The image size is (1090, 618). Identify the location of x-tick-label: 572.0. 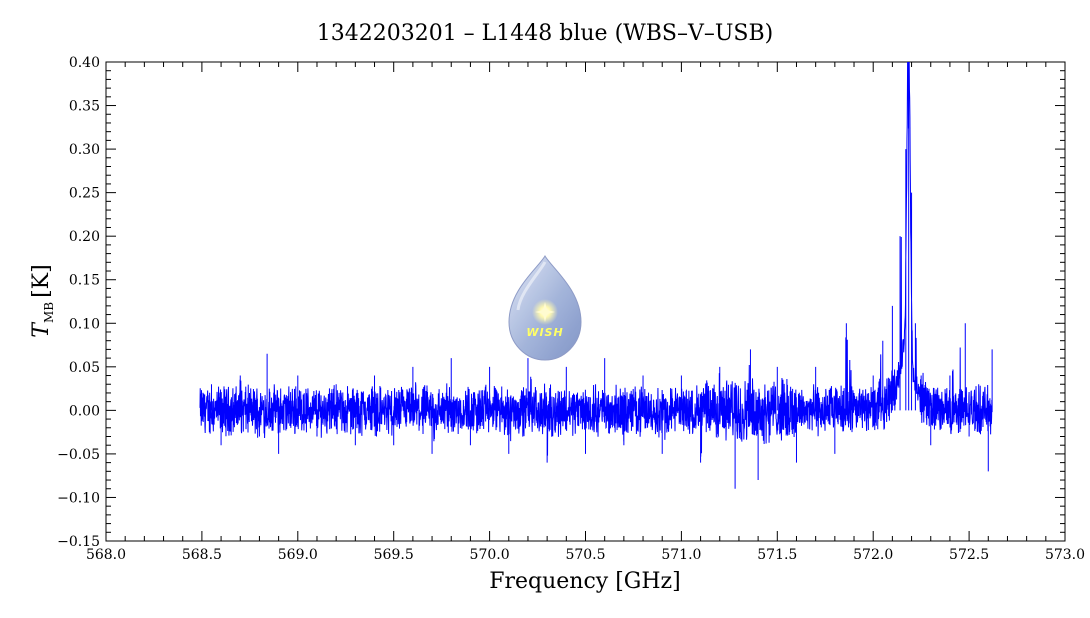
(873, 555).